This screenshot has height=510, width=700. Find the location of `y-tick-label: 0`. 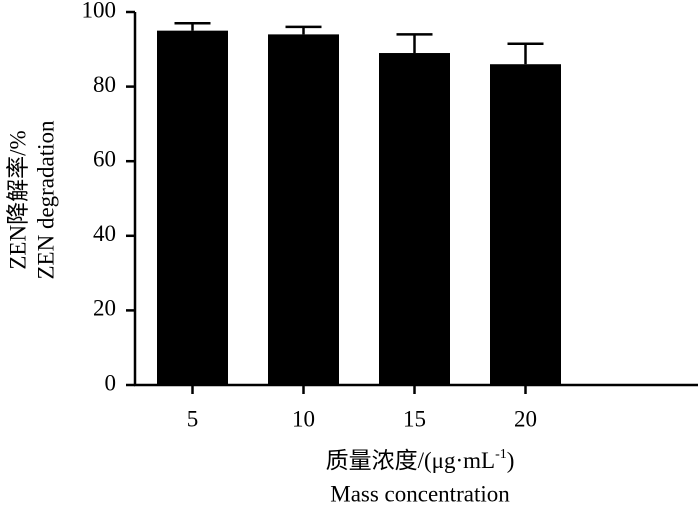

y-tick-label: 0 is located at coordinates (111, 382).